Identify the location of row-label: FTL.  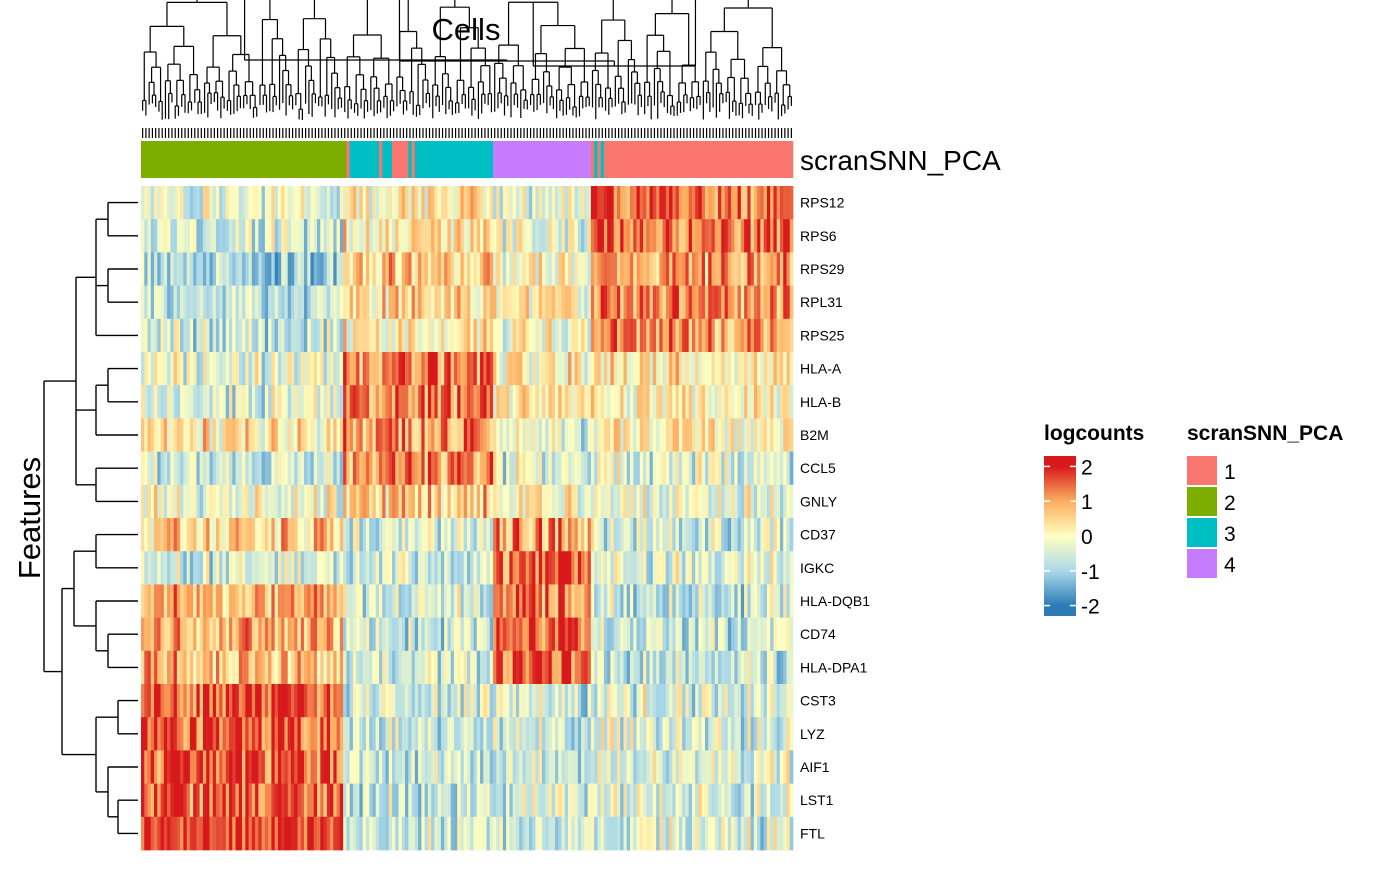
(812, 833).